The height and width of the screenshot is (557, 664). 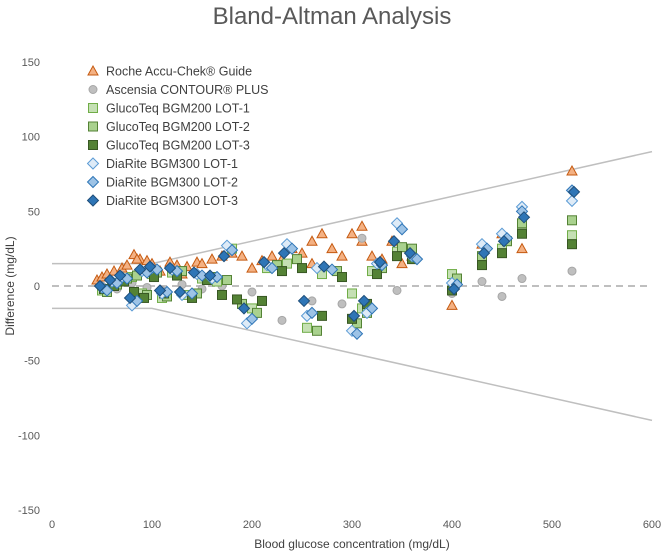 What do you see at coordinates (31, 63) in the screenshot?
I see `y-tick-label: 150` at bounding box center [31, 63].